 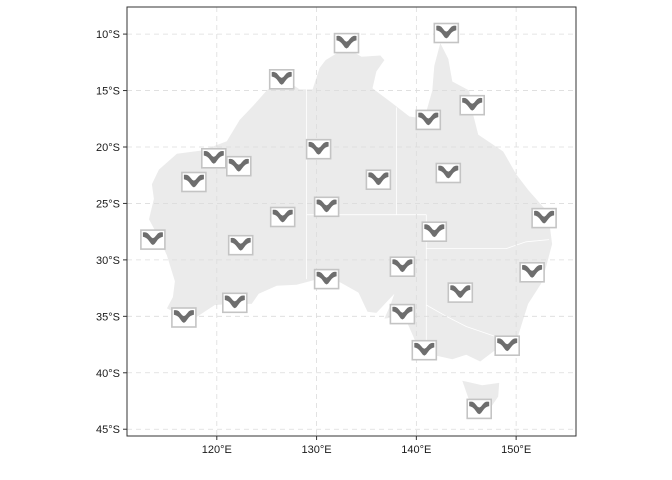 What do you see at coordinates (317, 450) in the screenshot?
I see `x-tick-label: 130°E` at bounding box center [317, 450].